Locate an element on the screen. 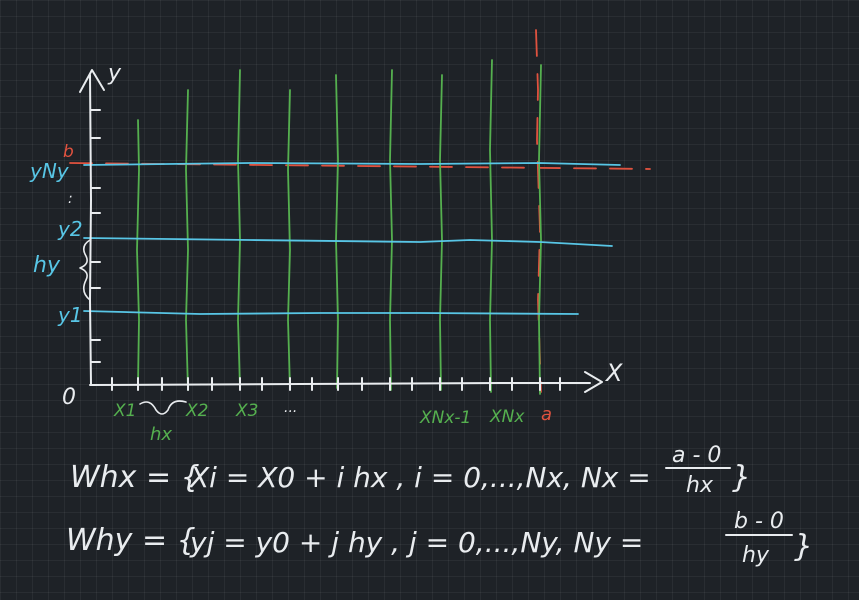  formula-wh-x-close: } is located at coordinates (741, 477).